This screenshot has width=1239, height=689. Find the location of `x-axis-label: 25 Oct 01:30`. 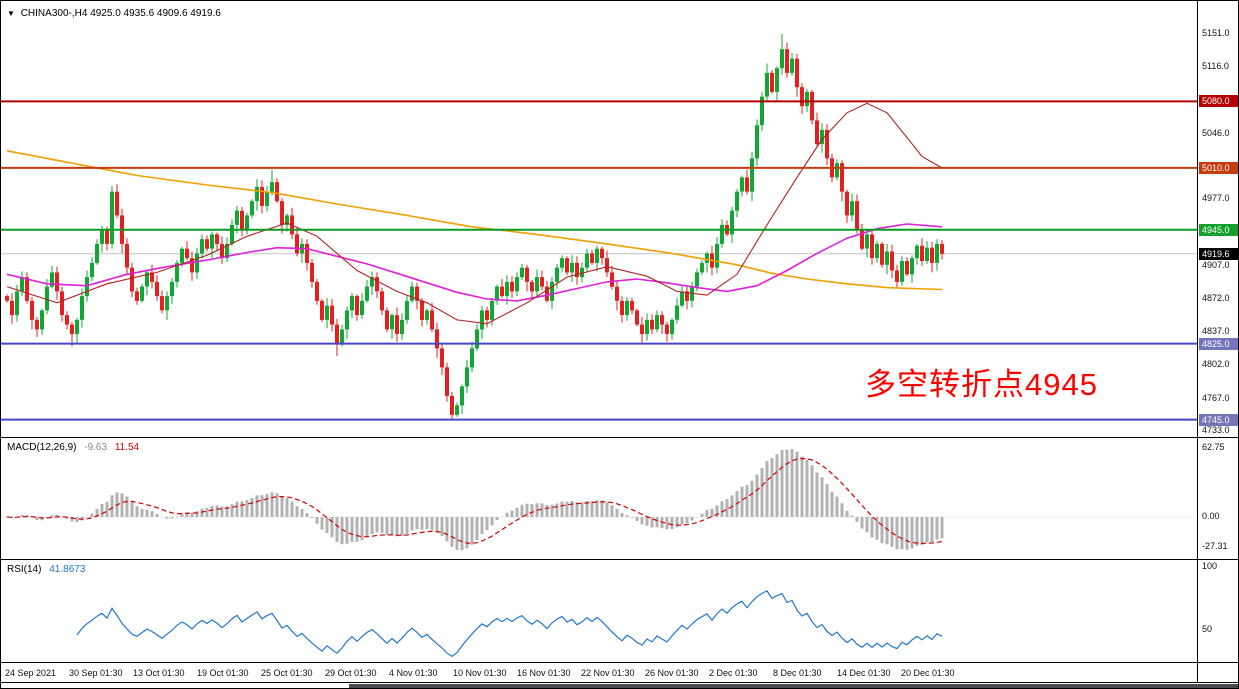

x-axis-label: 25 Oct 01:30 is located at coordinates (287, 673).